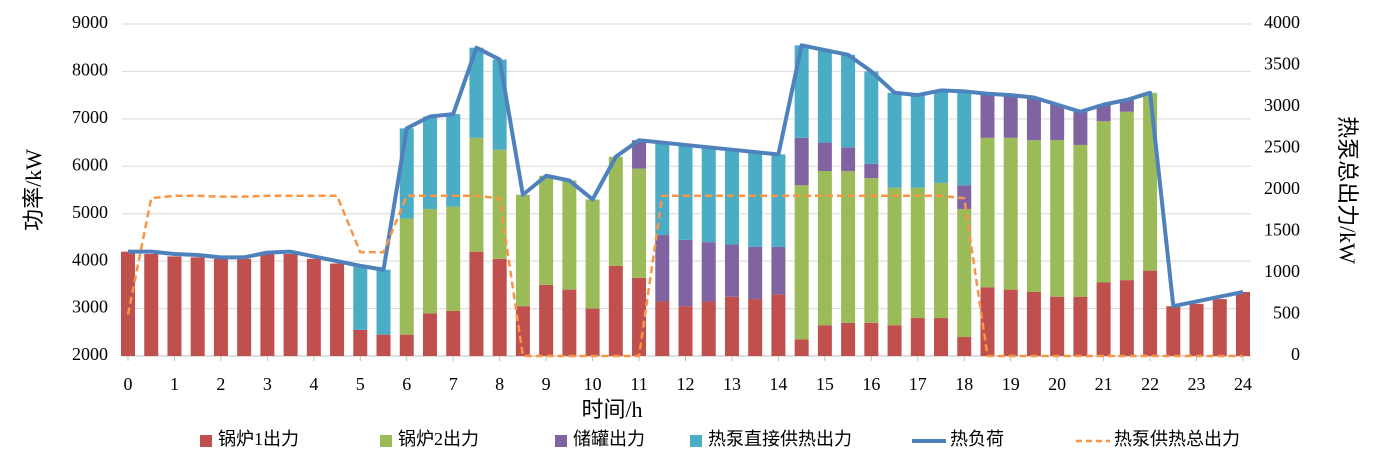 This screenshot has width=1375, height=464. Describe the element at coordinates (1243, 384) in the screenshot. I see `x-tick-label: 24` at that location.